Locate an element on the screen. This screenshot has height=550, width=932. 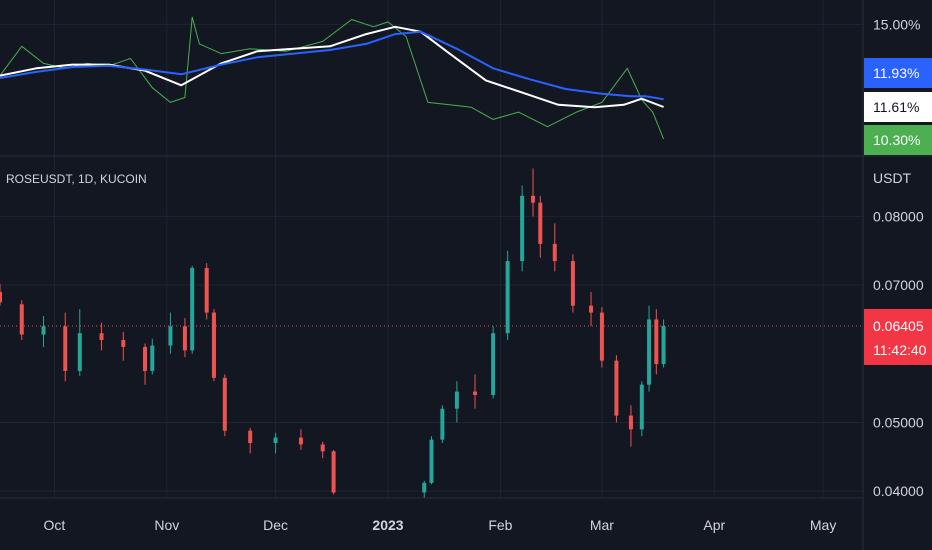
time-tick-label: Oct is located at coordinates (55, 525).